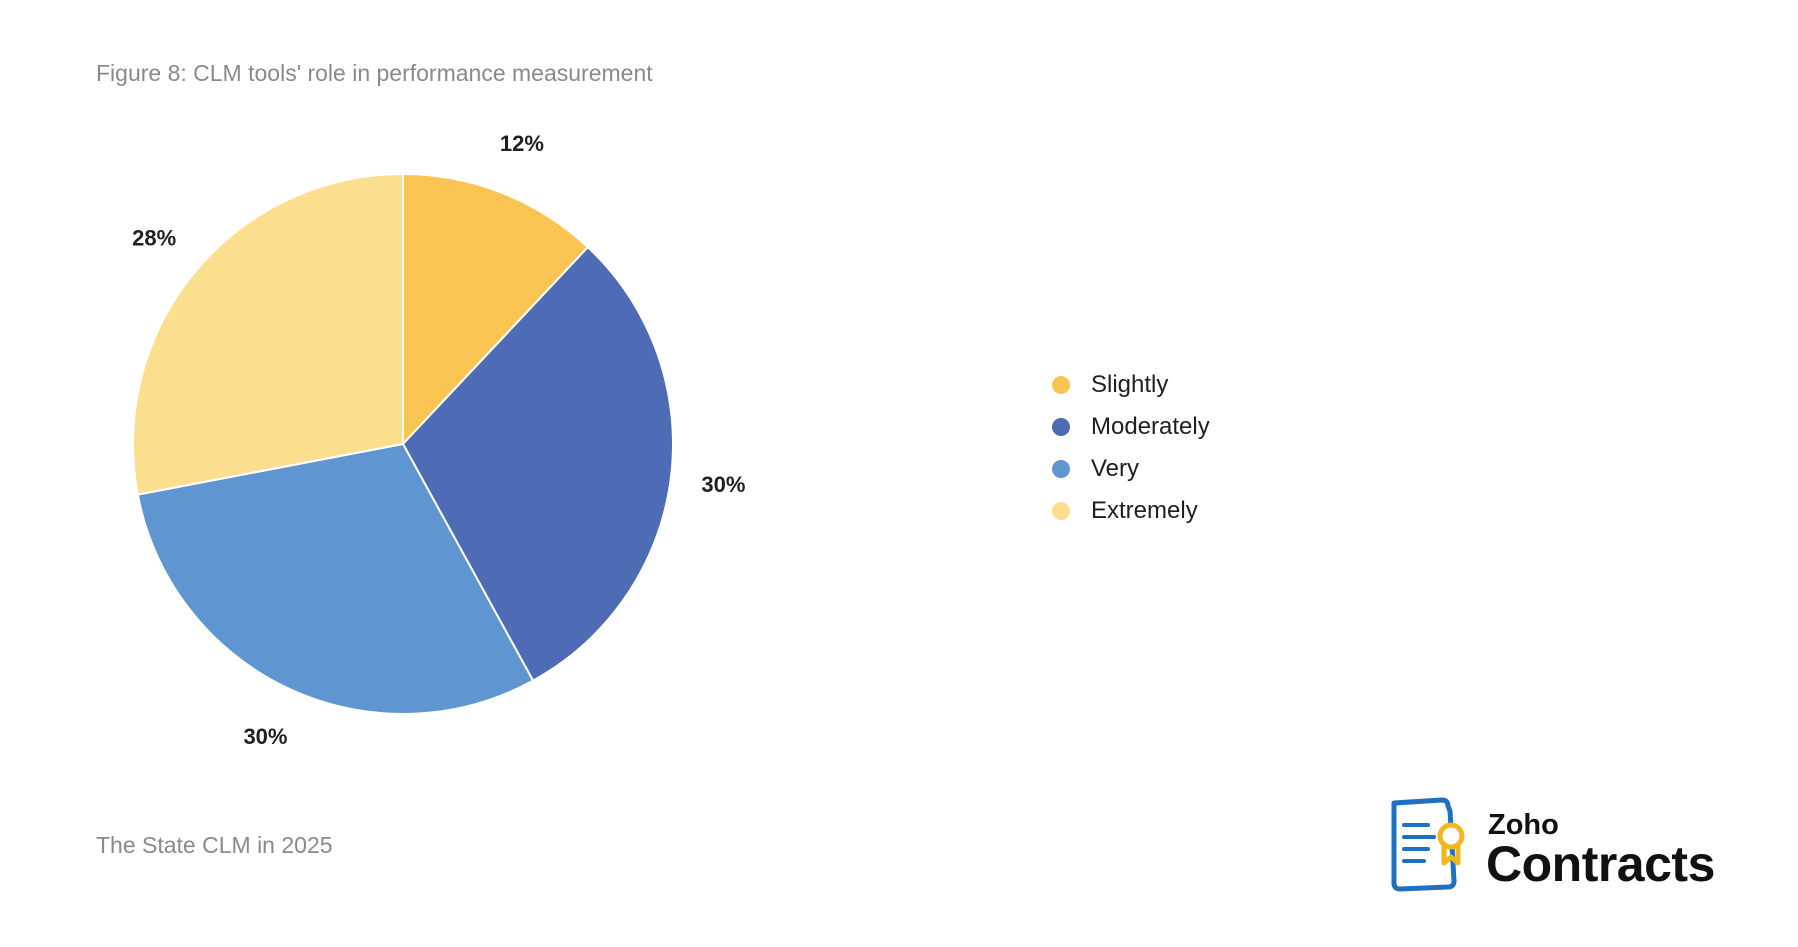  Describe the element at coordinates (1523, 825) in the screenshot. I see `logo-brand-text: Zoho` at that location.